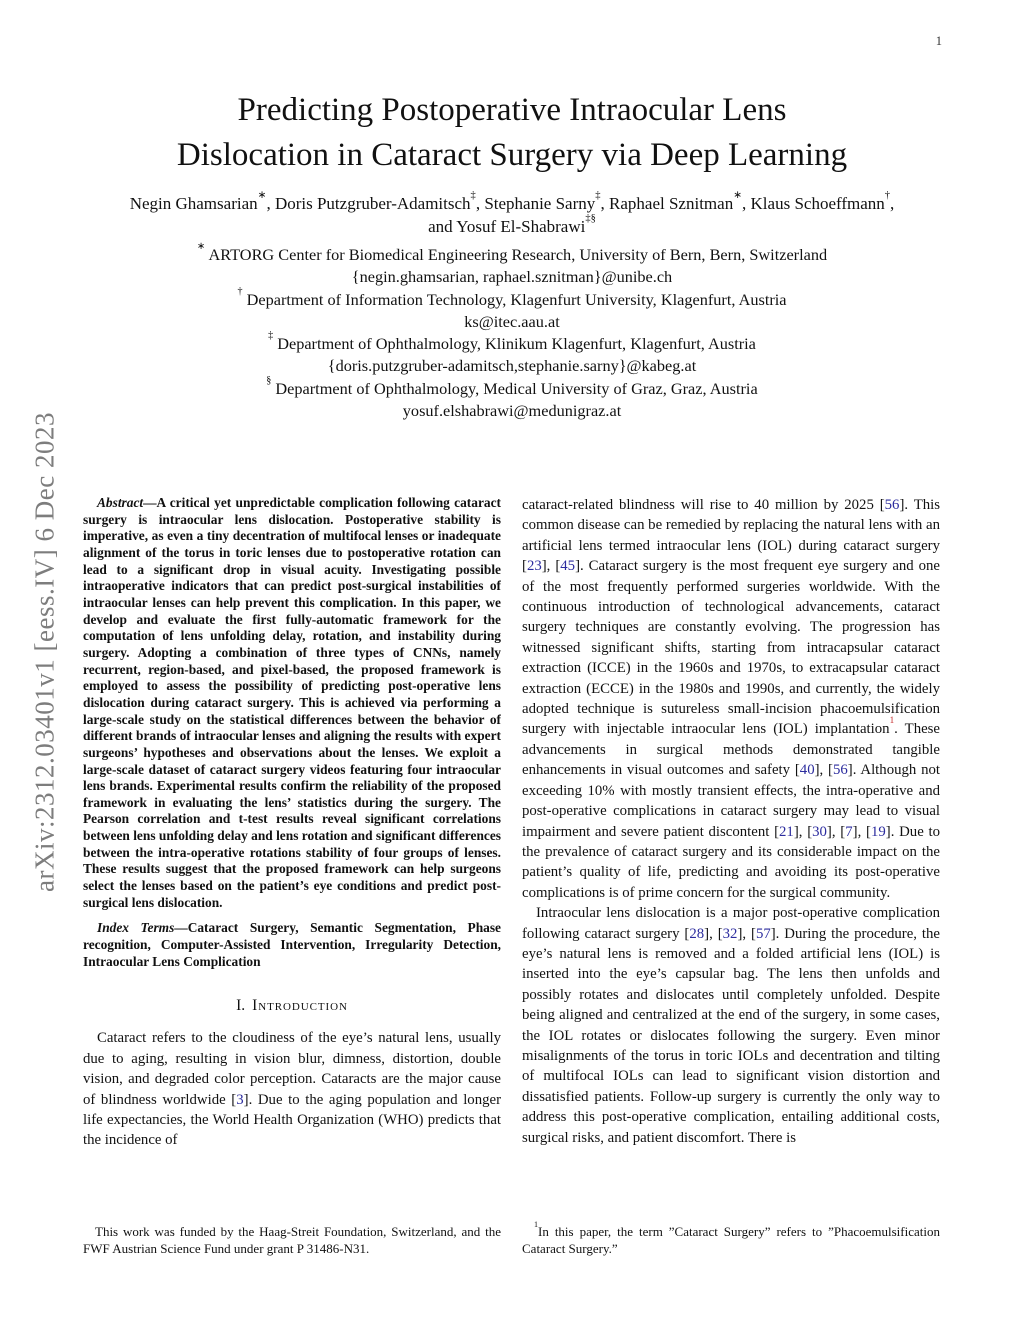  What do you see at coordinates (300, 1006) in the screenshot?
I see `section-title: Introduction` at bounding box center [300, 1006].